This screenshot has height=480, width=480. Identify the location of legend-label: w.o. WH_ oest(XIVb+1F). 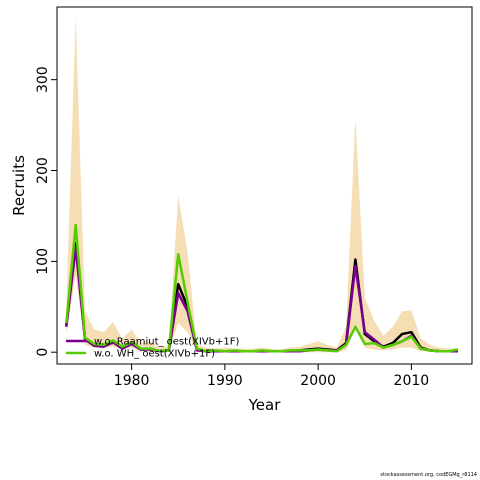
(154, 354).